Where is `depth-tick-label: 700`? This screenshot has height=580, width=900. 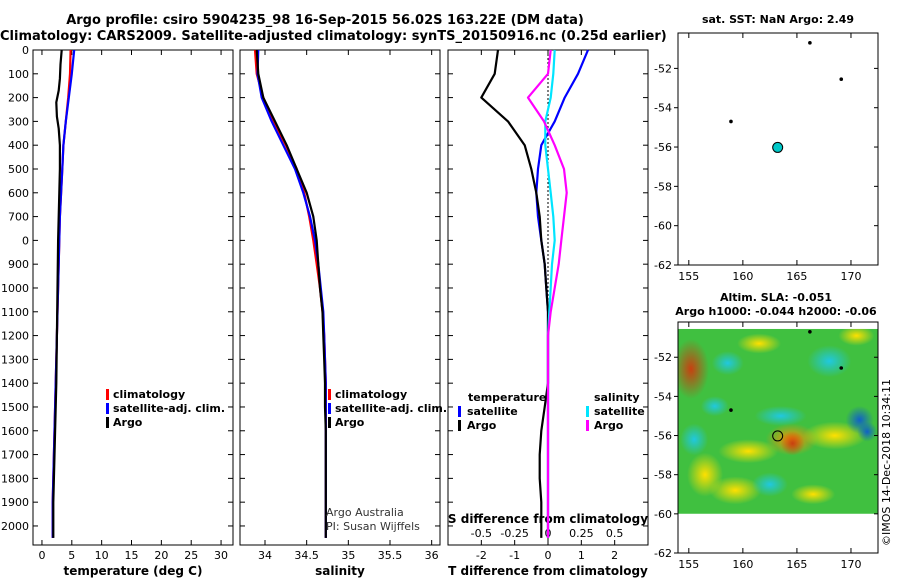
depth-tick-label: 700 is located at coordinates (18, 217).